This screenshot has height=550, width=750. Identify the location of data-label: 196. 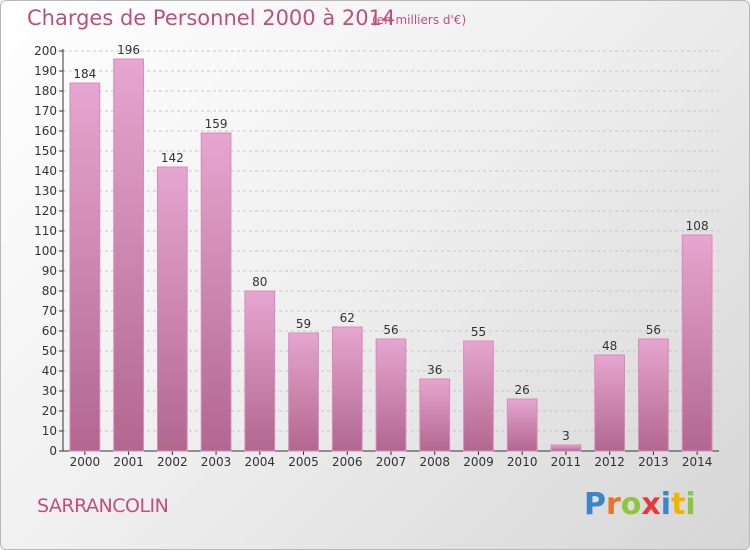
(128, 50).